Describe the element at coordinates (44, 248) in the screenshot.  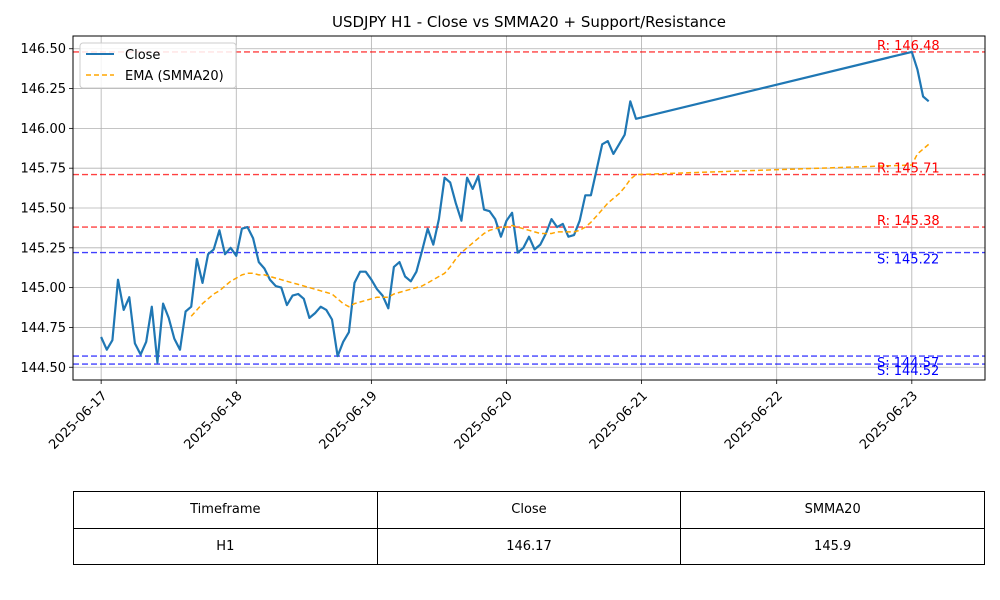
I see `y-tick-label: 145.25` at that location.